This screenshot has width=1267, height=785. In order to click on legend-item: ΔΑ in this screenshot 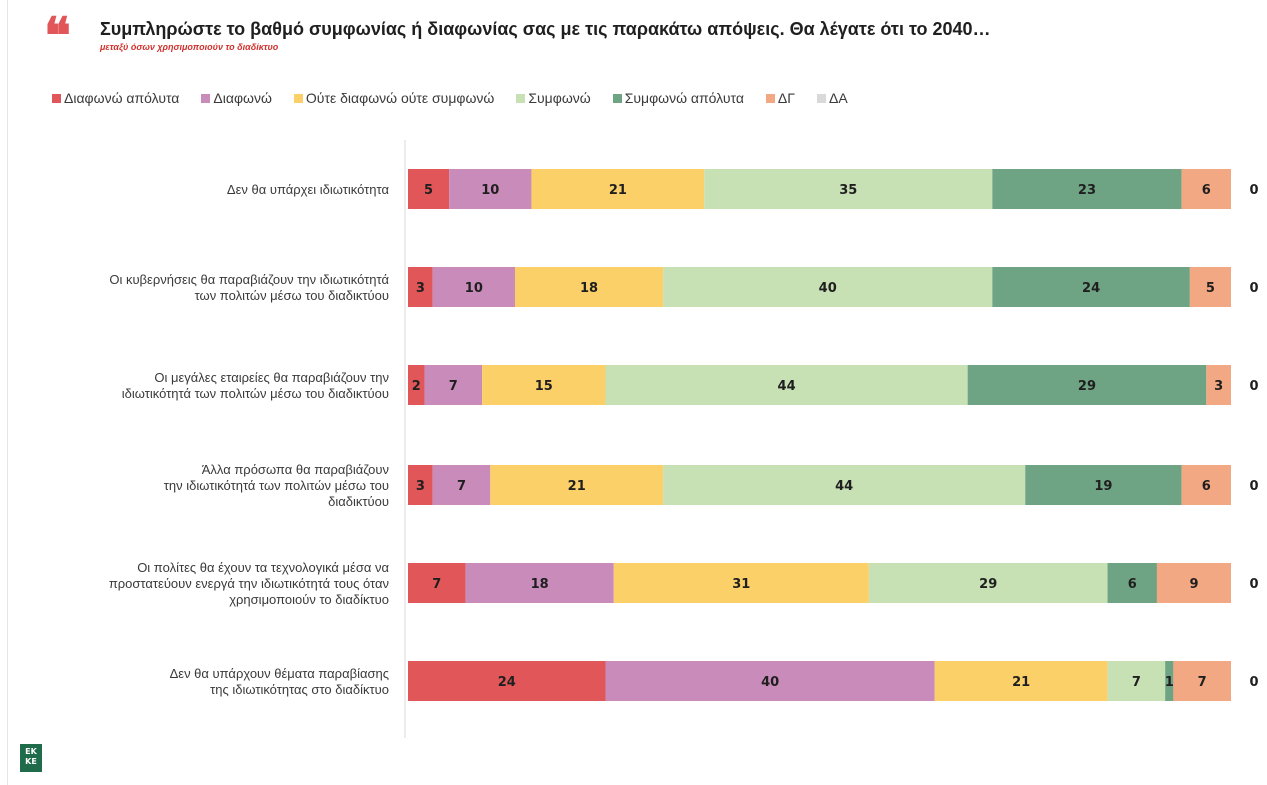, I will do `click(832, 98)`.